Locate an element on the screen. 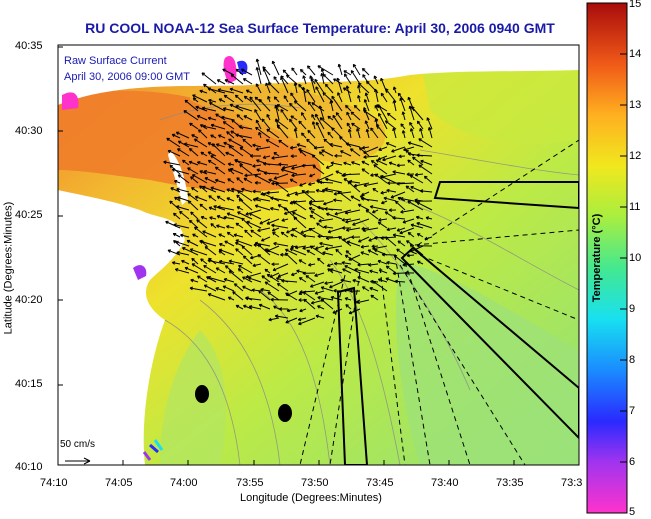 This screenshot has width=651, height=519. x-tick-label: 73:35 is located at coordinates (510, 483).